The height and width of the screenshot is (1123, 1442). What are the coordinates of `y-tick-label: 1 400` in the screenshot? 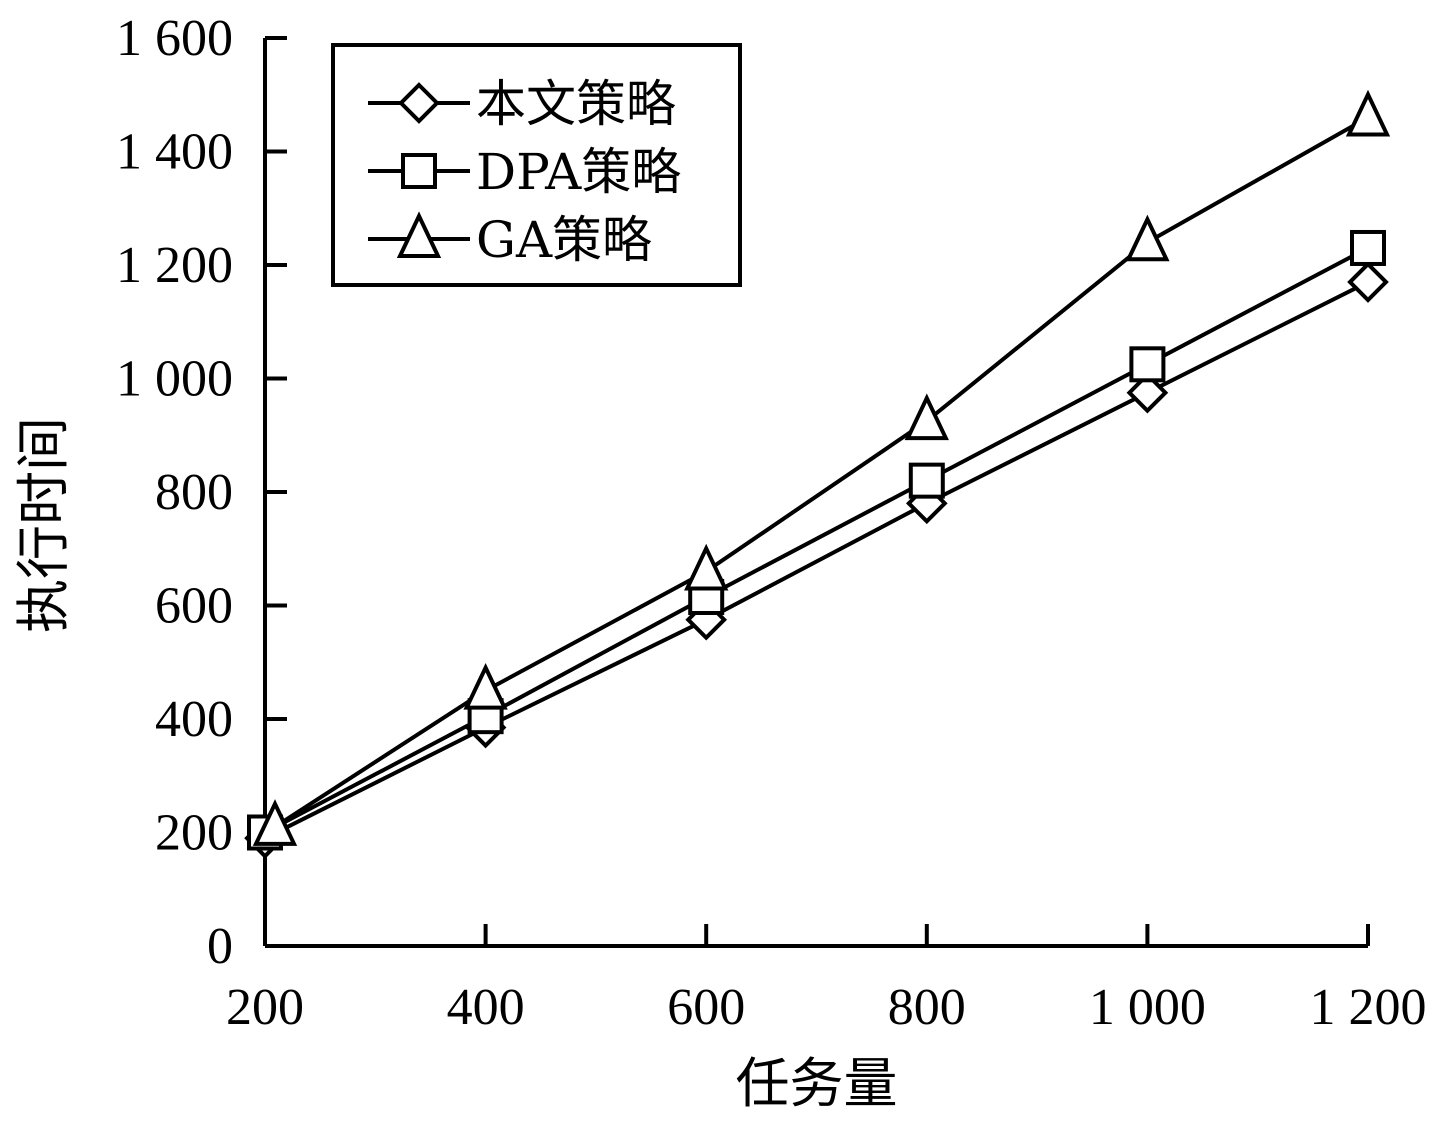 It's located at (174, 152).